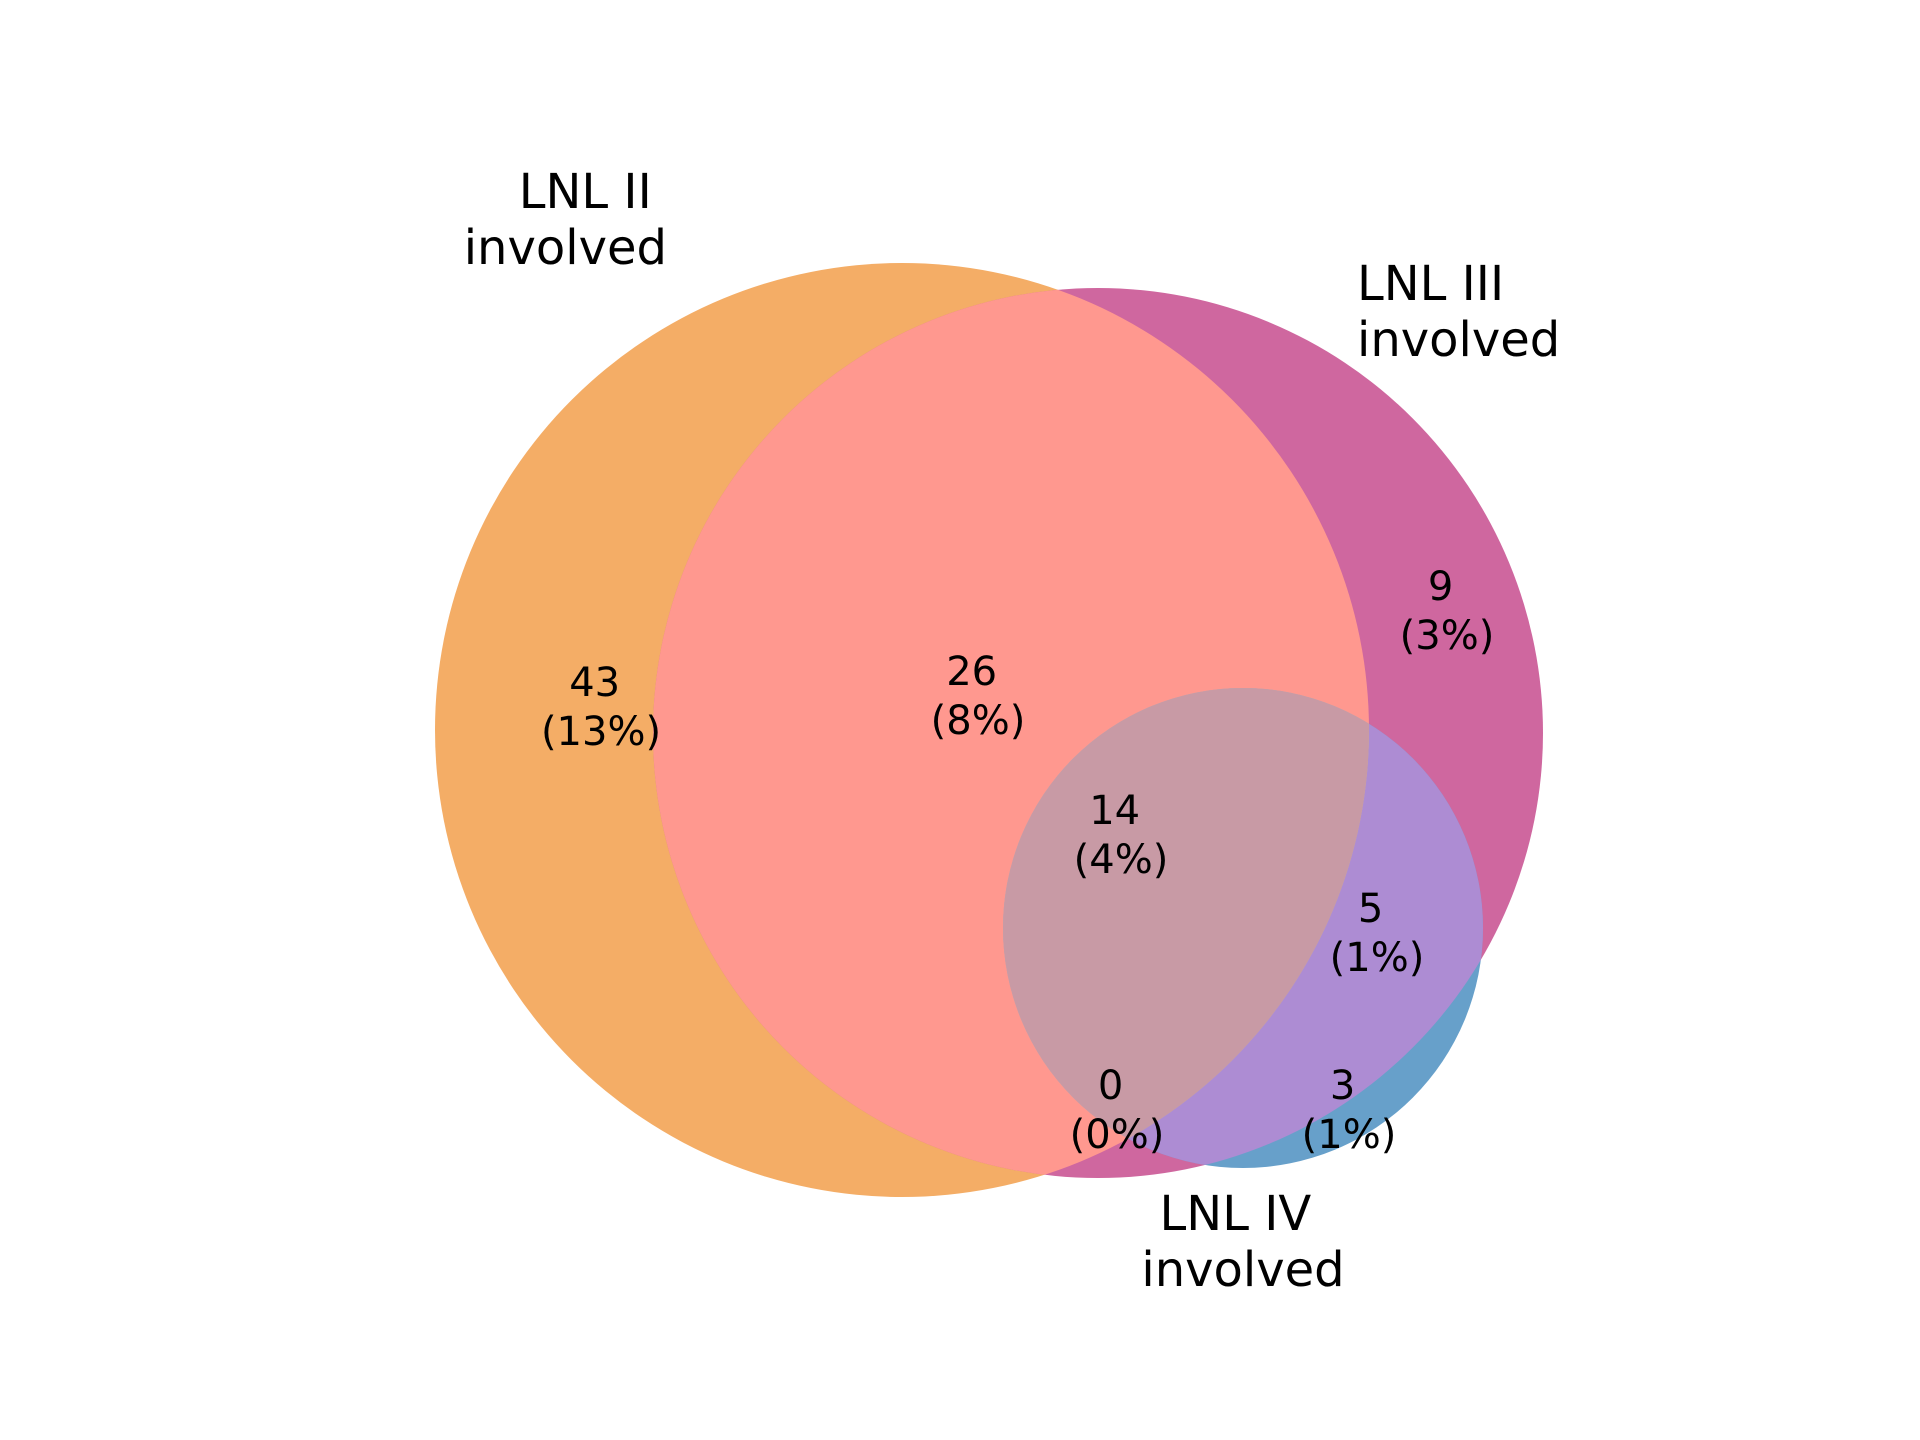  What do you see at coordinates (1349, 1110) in the screenshot?
I see `region-only-lnl4: 3 (1%)` at bounding box center [1349, 1110].